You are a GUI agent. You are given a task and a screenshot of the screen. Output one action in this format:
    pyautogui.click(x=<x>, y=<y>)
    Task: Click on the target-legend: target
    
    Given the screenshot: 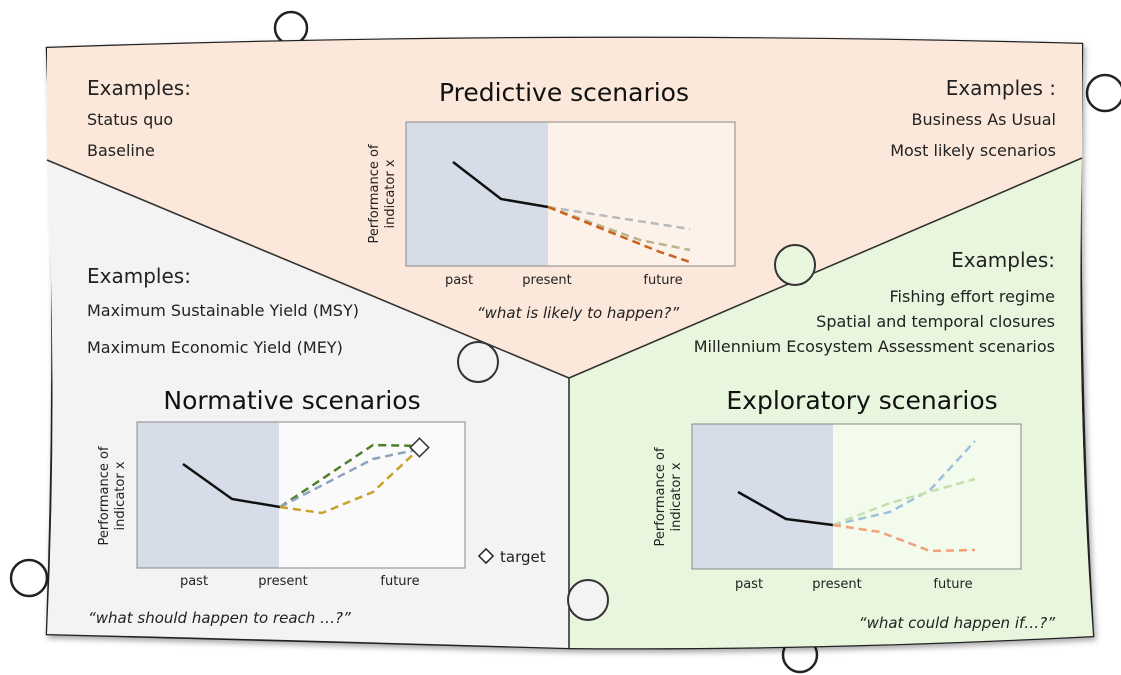 What is the action you would take?
    pyautogui.click(x=511, y=556)
    